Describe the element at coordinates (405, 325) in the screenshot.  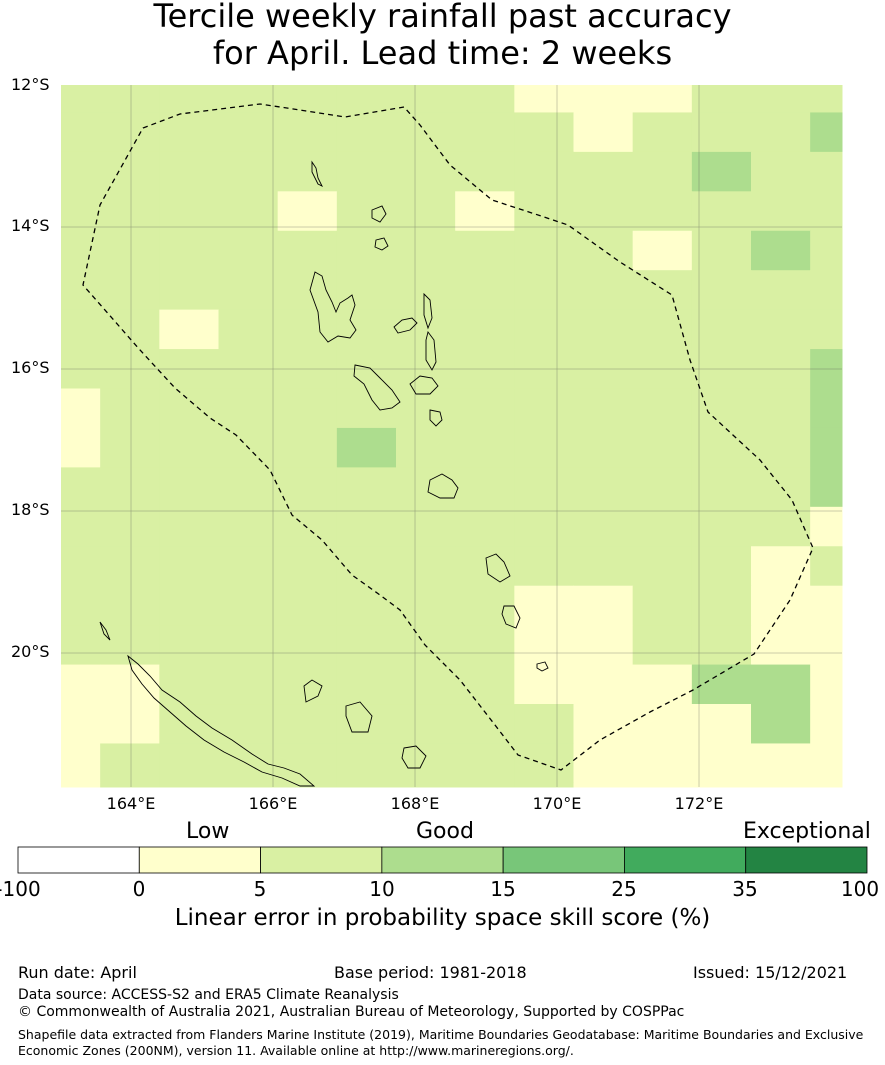
I see `ambae-island` at that location.